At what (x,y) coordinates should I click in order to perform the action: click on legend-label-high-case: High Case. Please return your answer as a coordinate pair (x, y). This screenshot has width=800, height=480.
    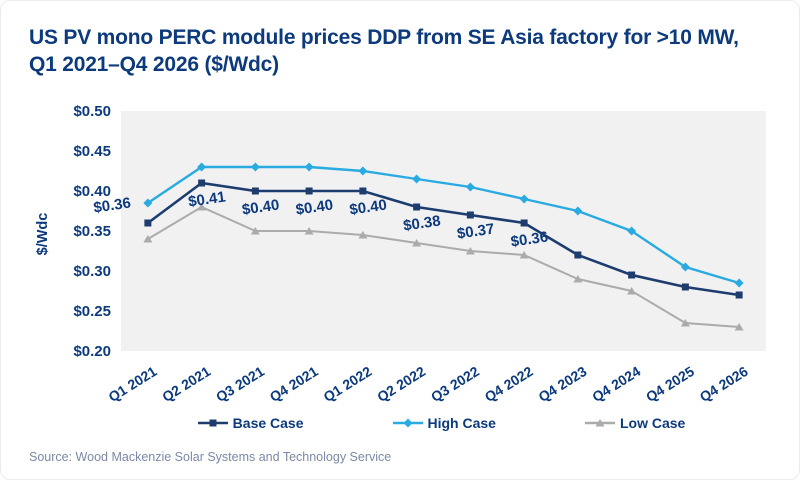
    Looking at the image, I should click on (461, 423).